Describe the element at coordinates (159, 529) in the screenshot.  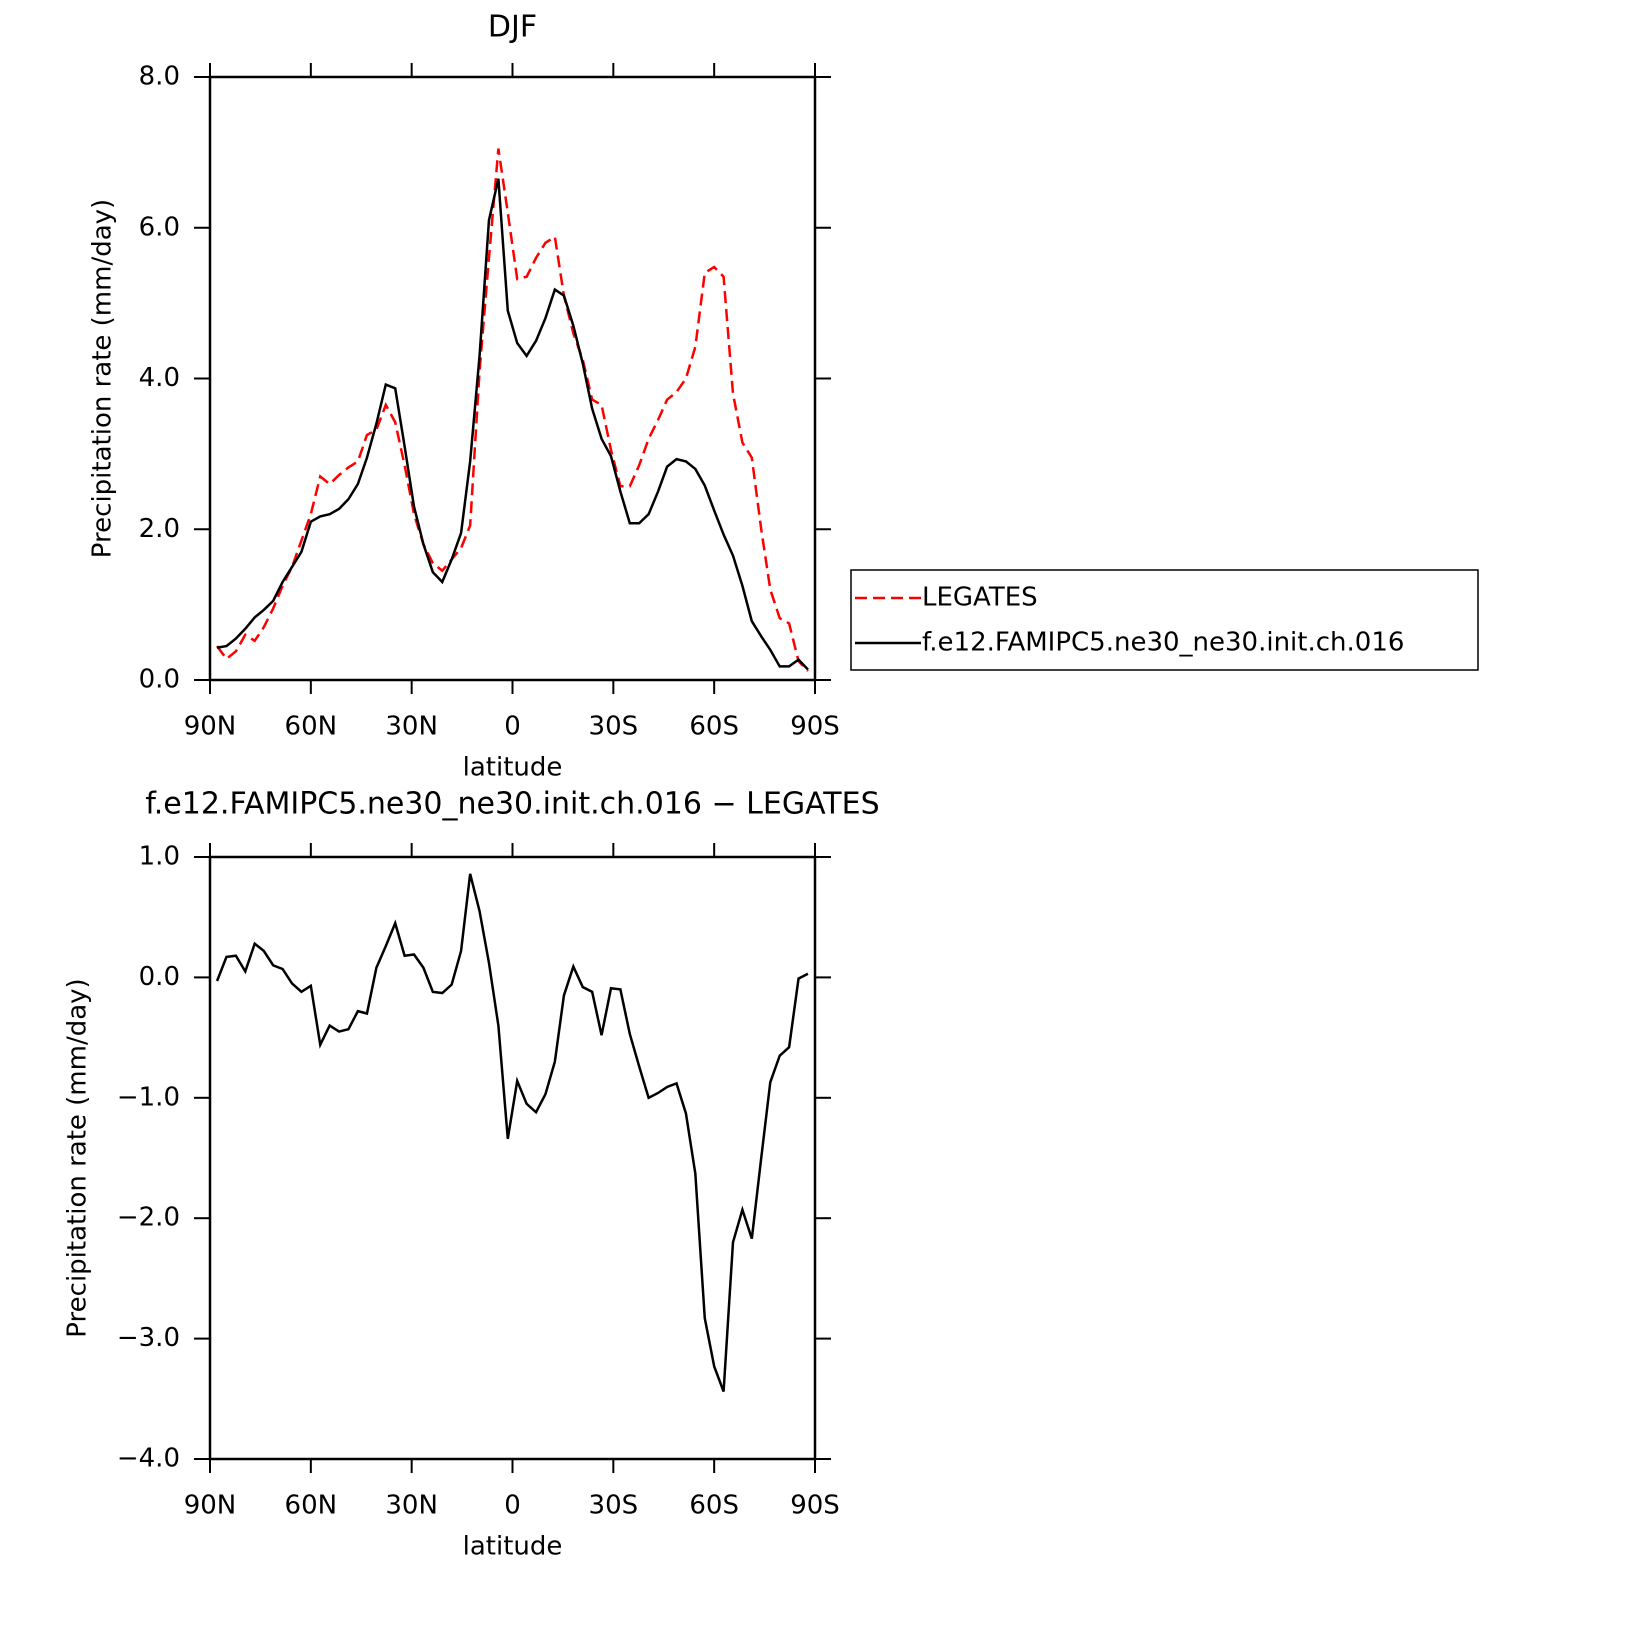
I see `y-tick-label: 2.0` at that location.